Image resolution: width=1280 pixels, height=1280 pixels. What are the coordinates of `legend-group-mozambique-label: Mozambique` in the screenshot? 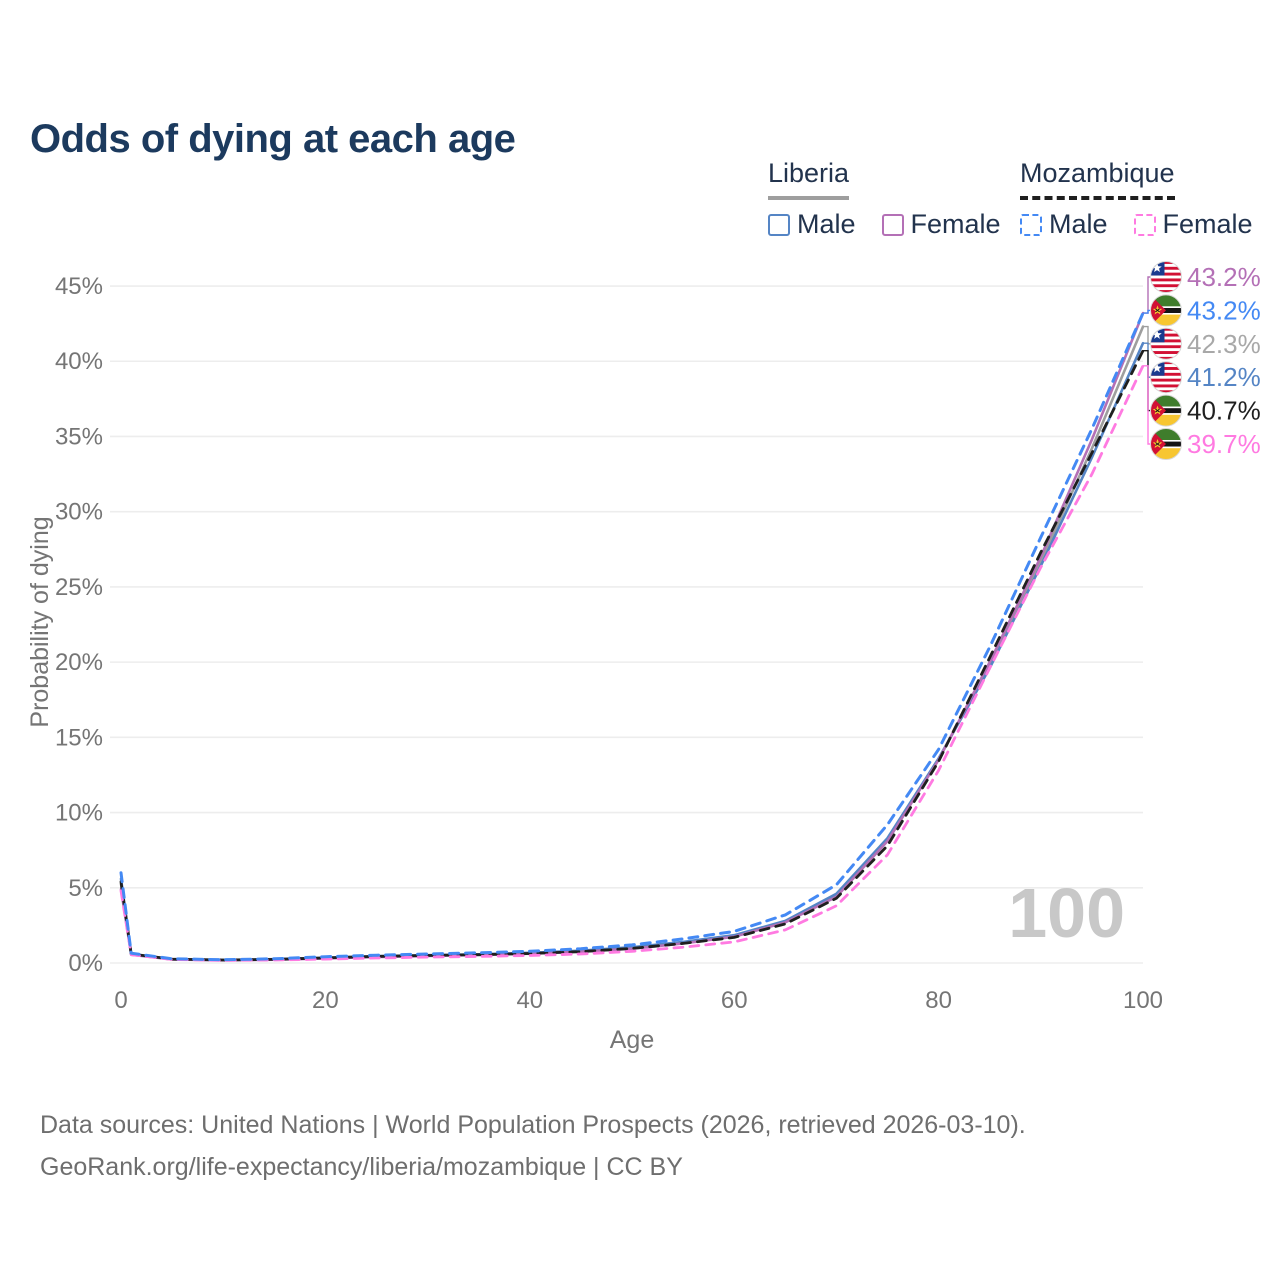 It's located at (1097, 179).